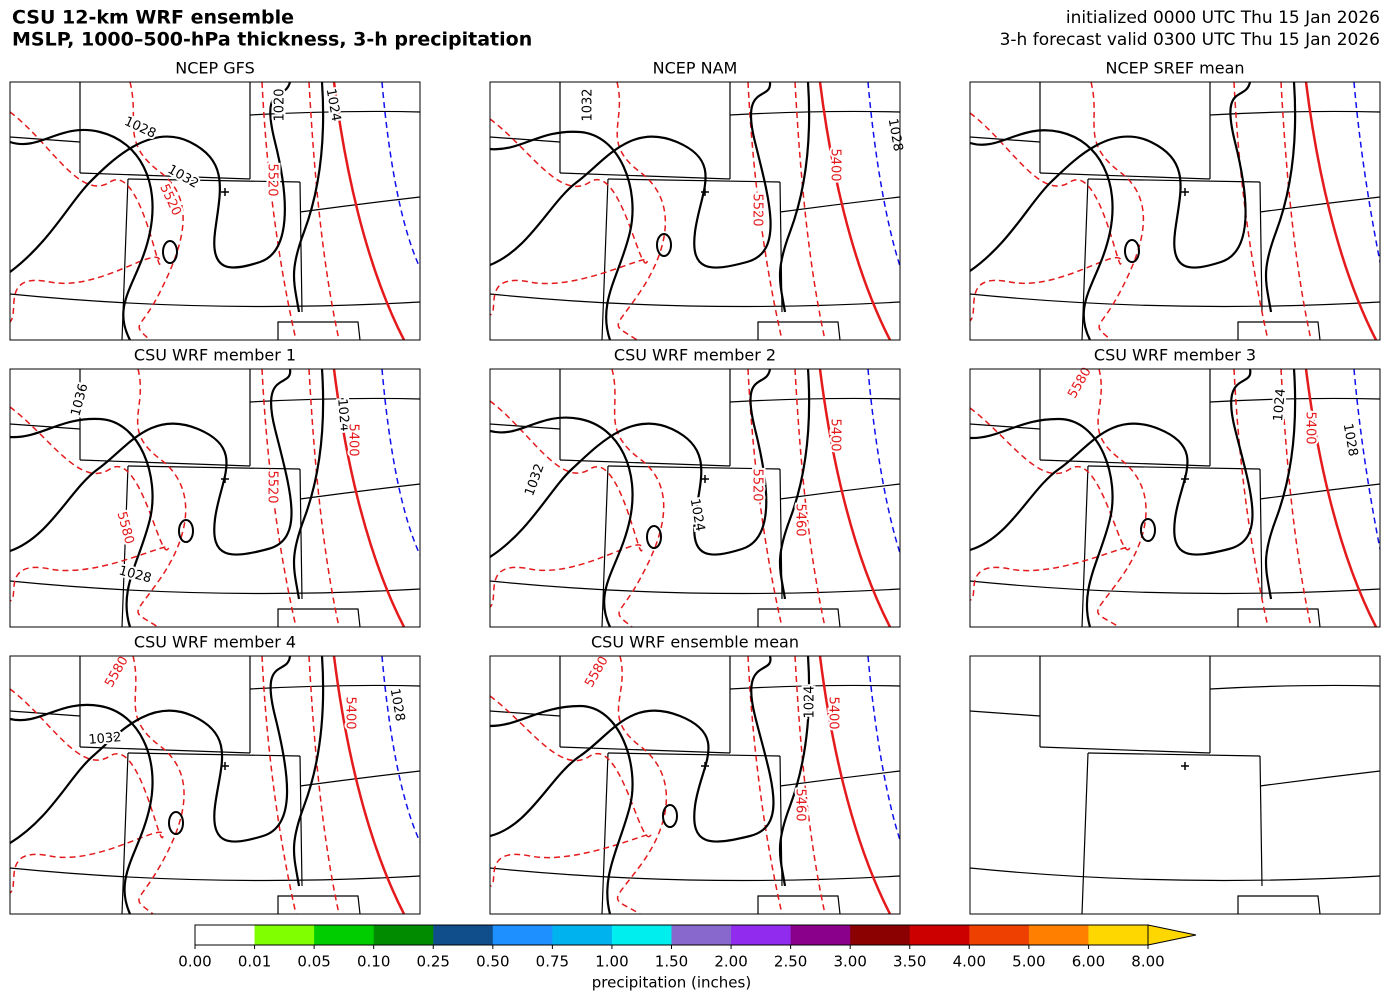 The height and width of the screenshot is (1001, 1391). Describe the element at coordinates (153, 18) in the screenshot. I see `title: CSU 12-km WRF ensemble` at that location.